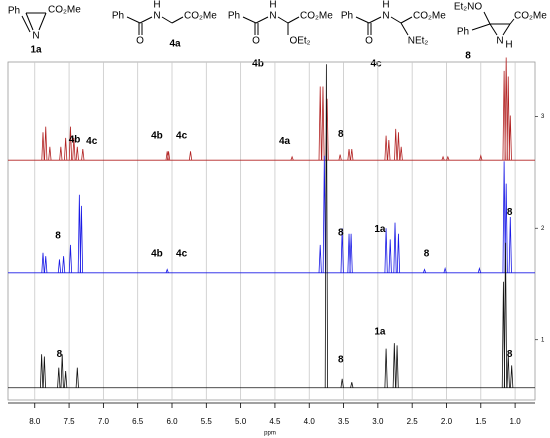 This screenshot has width=550, height=438. I want to click on x-tick-label: 8.0, so click(35, 421).